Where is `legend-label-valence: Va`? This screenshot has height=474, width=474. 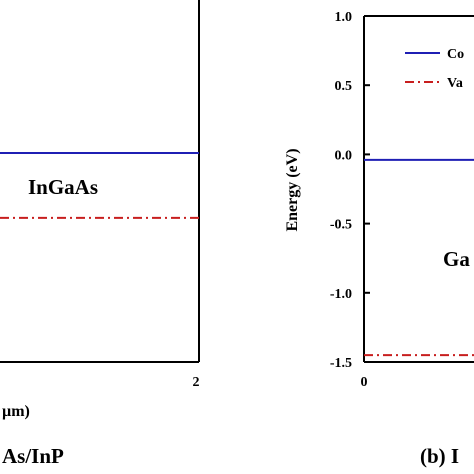
legend-label-valence: Va is located at coordinates (455, 83).